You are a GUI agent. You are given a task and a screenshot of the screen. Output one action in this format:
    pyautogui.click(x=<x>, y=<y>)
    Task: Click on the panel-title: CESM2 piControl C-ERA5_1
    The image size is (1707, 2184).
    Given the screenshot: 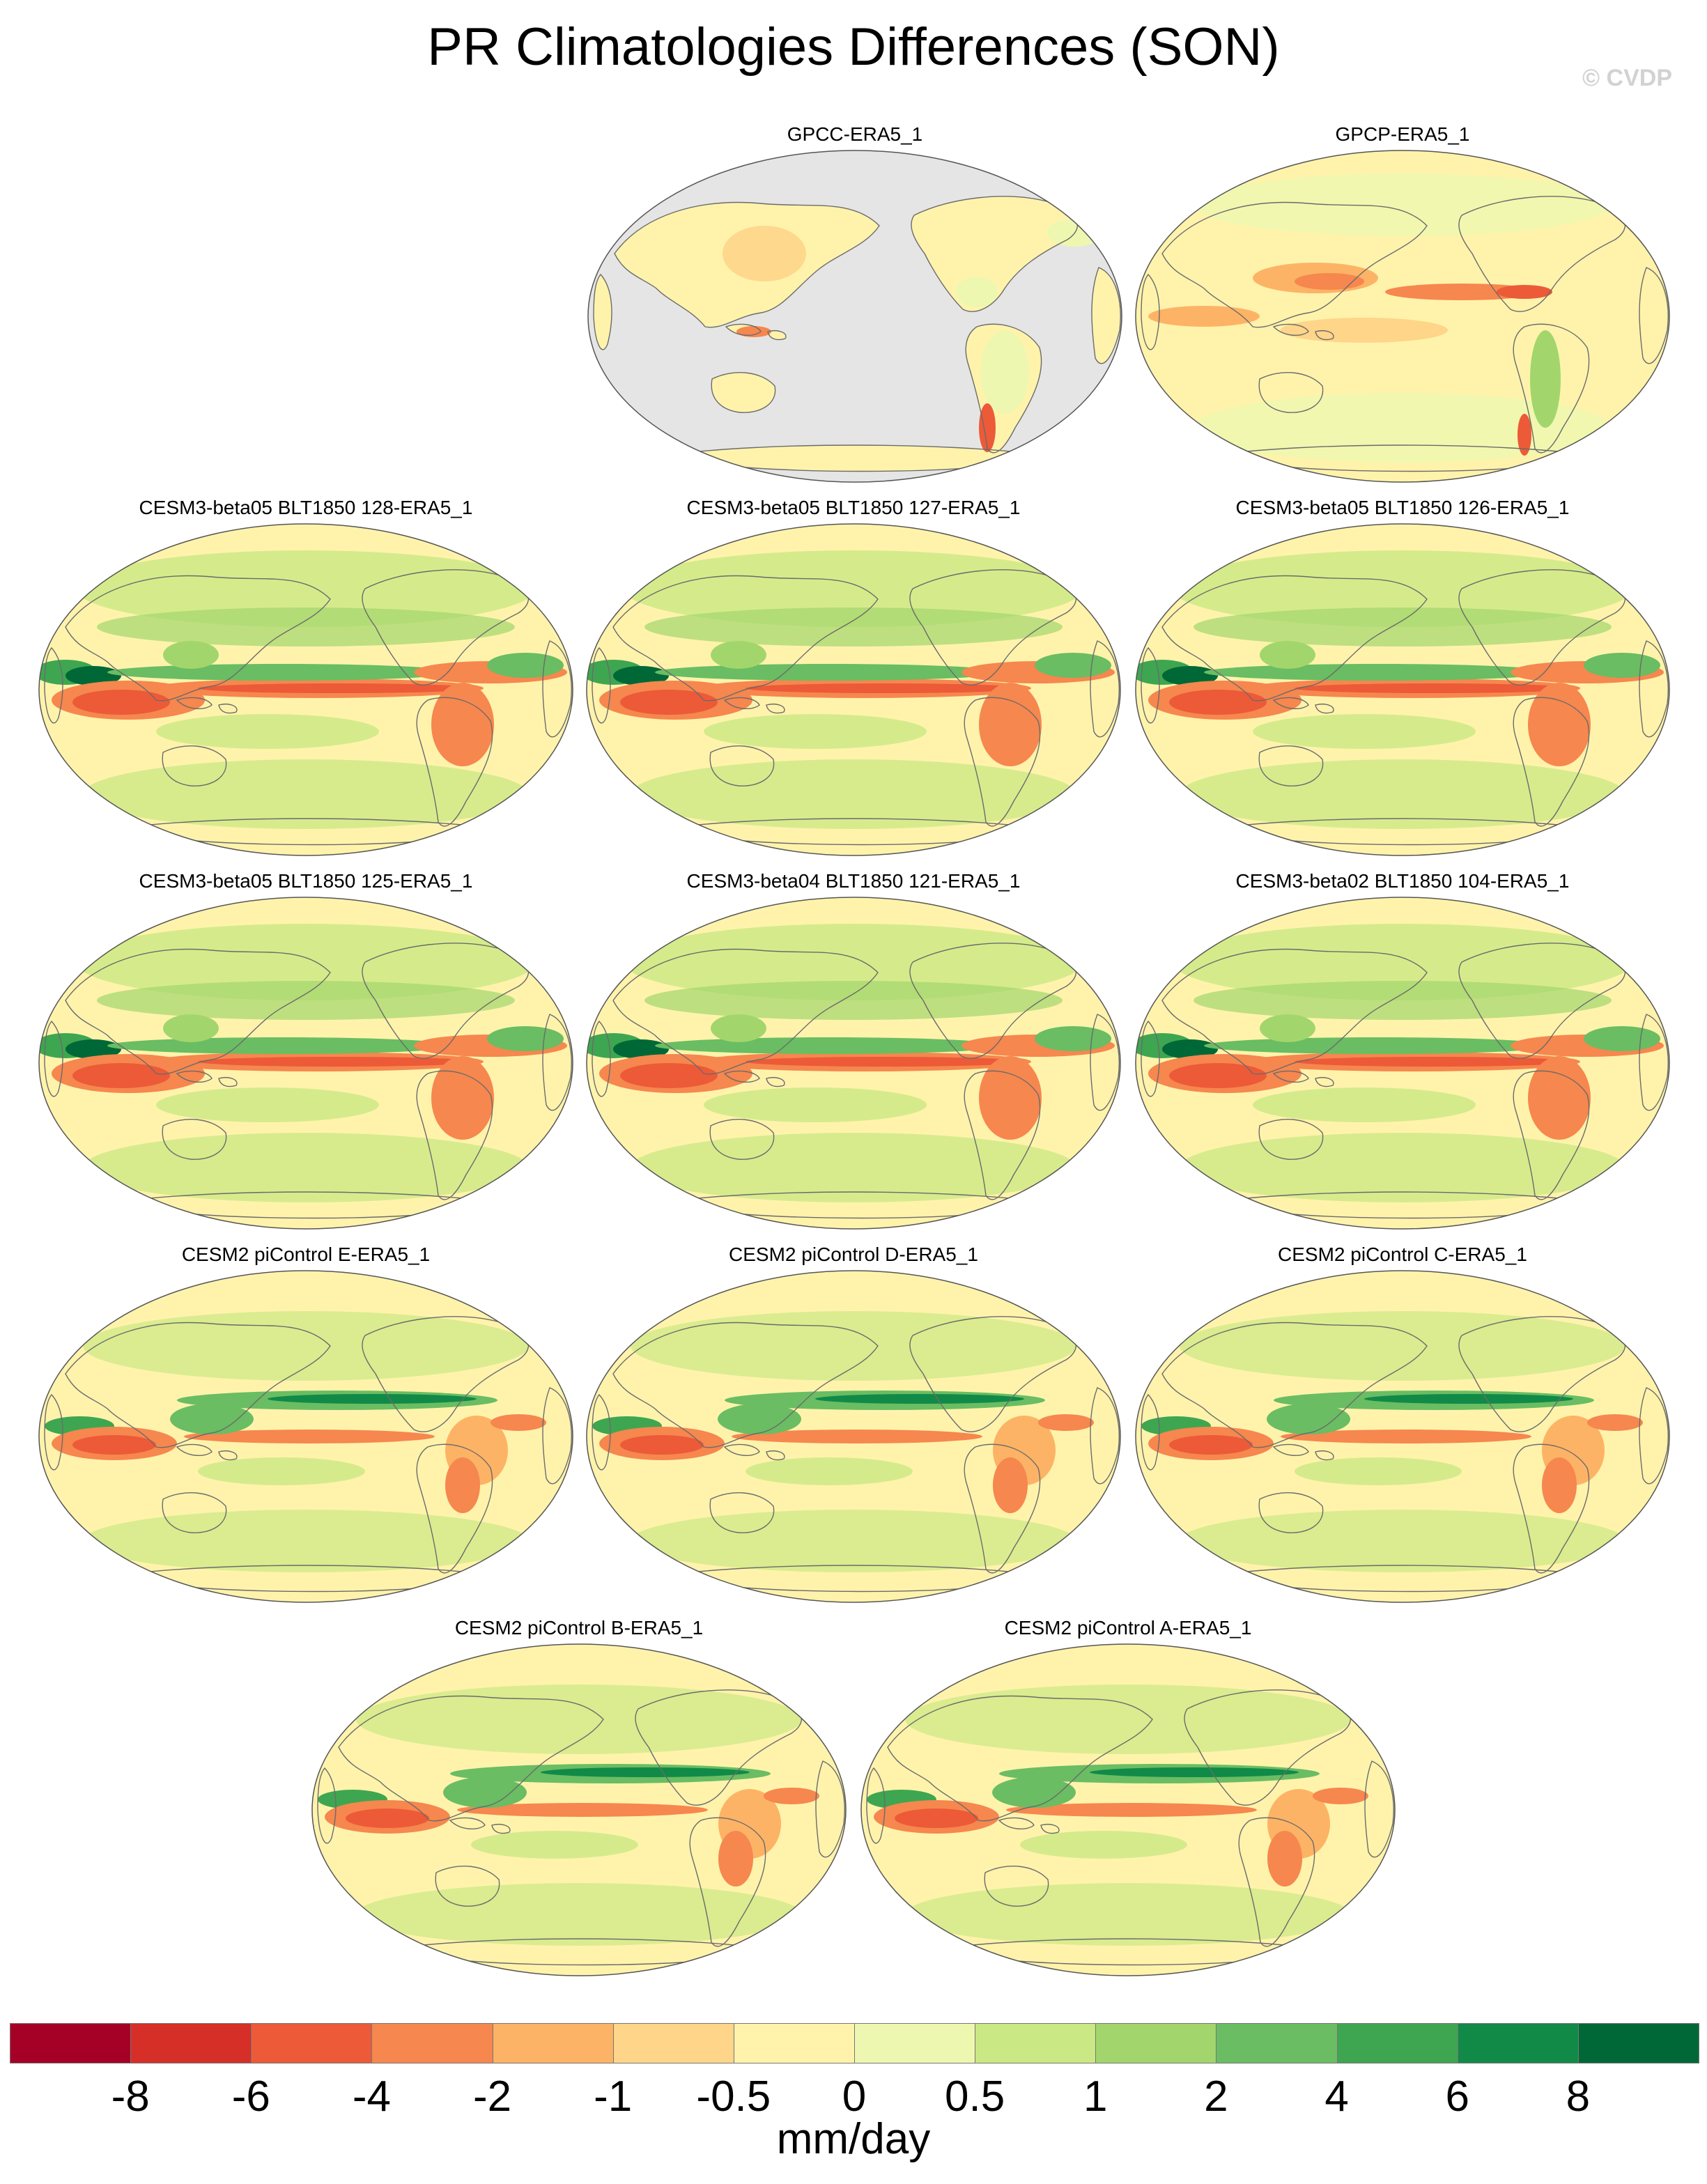 What is the action you would take?
    pyautogui.click(x=1403, y=1254)
    